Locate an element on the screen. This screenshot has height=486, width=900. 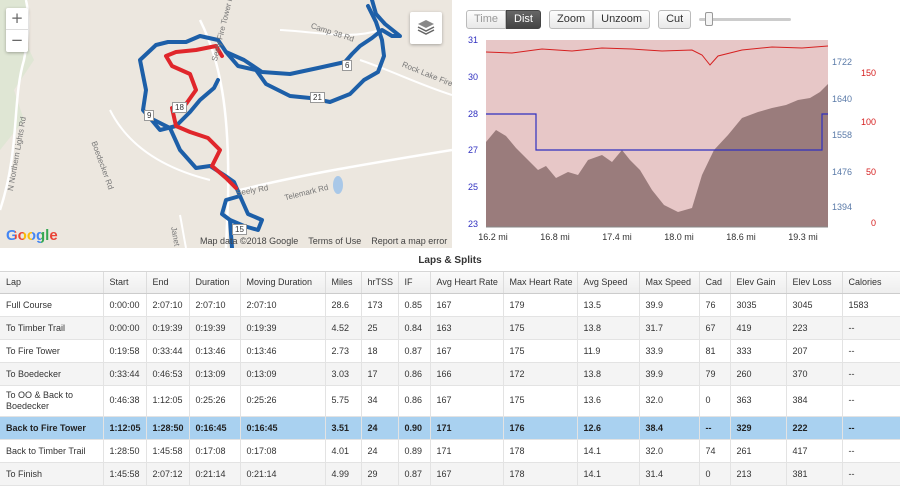
column-header: Moving Duration is located at coordinates (283, 283).